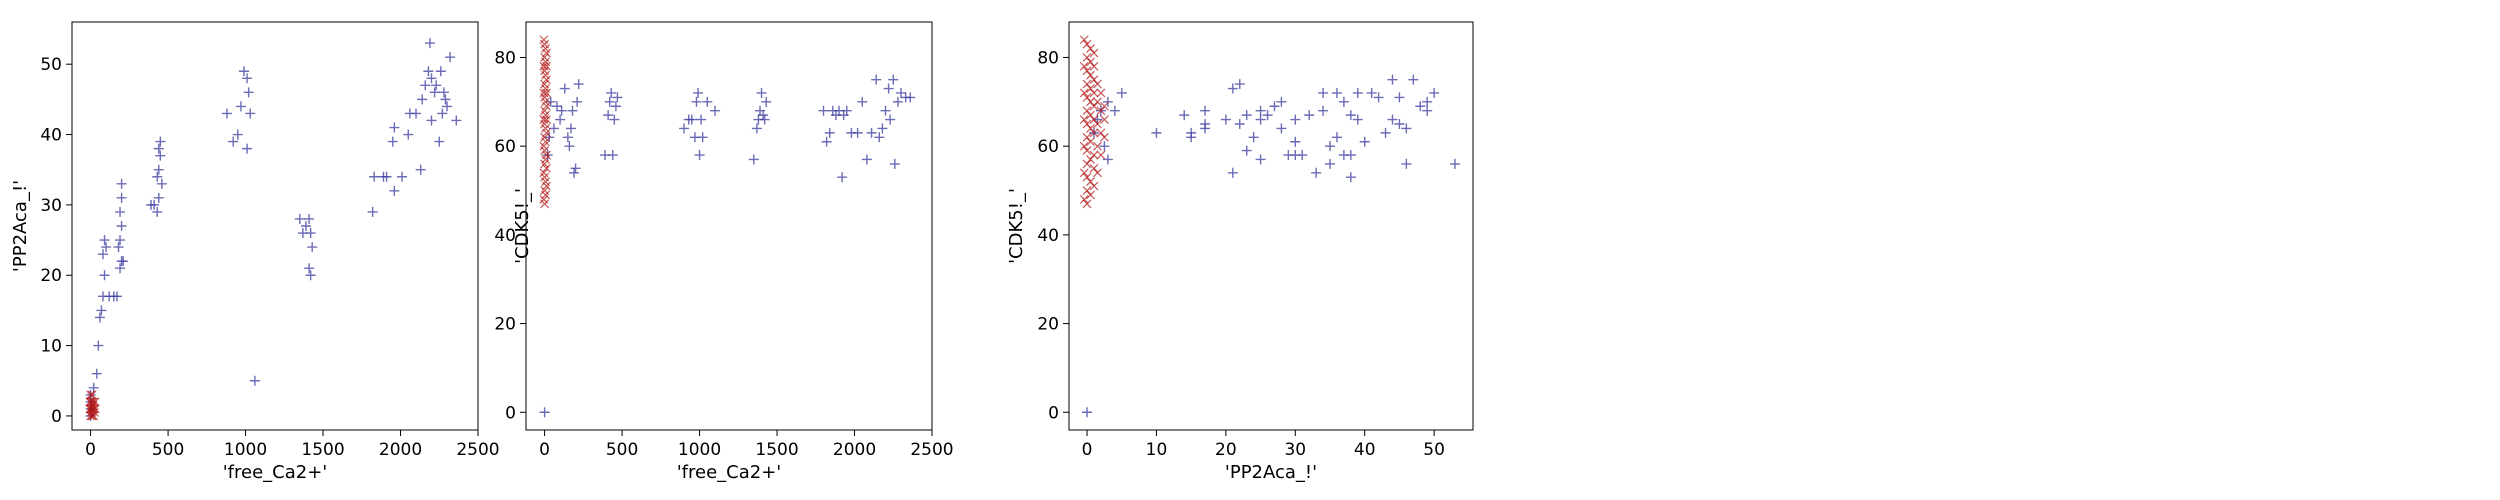 Image resolution: width=2500 pixels, height=500 pixels. What do you see at coordinates (1271, 472) in the screenshot?
I see `subplot-3-xlabel: 'PP2Aca_!'` at bounding box center [1271, 472].